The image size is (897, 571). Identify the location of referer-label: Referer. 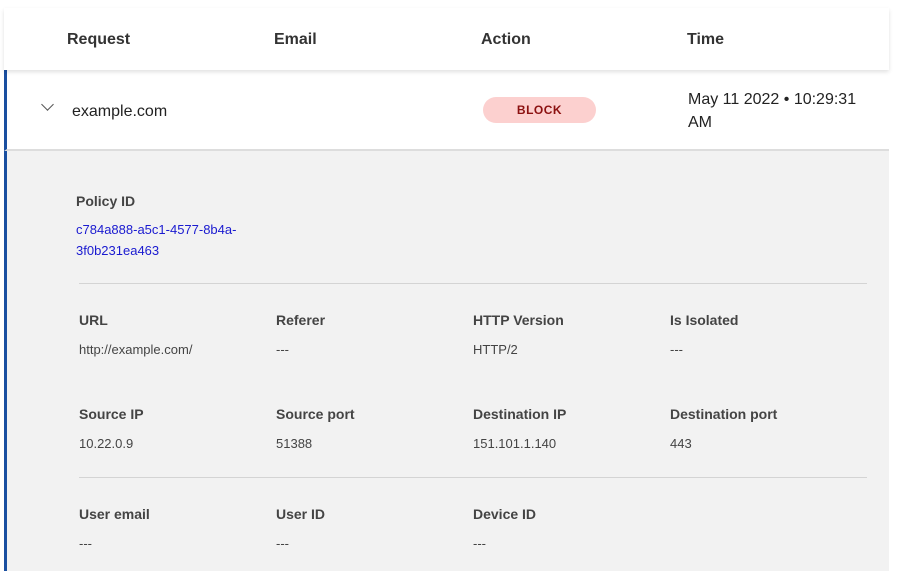
(301, 320).